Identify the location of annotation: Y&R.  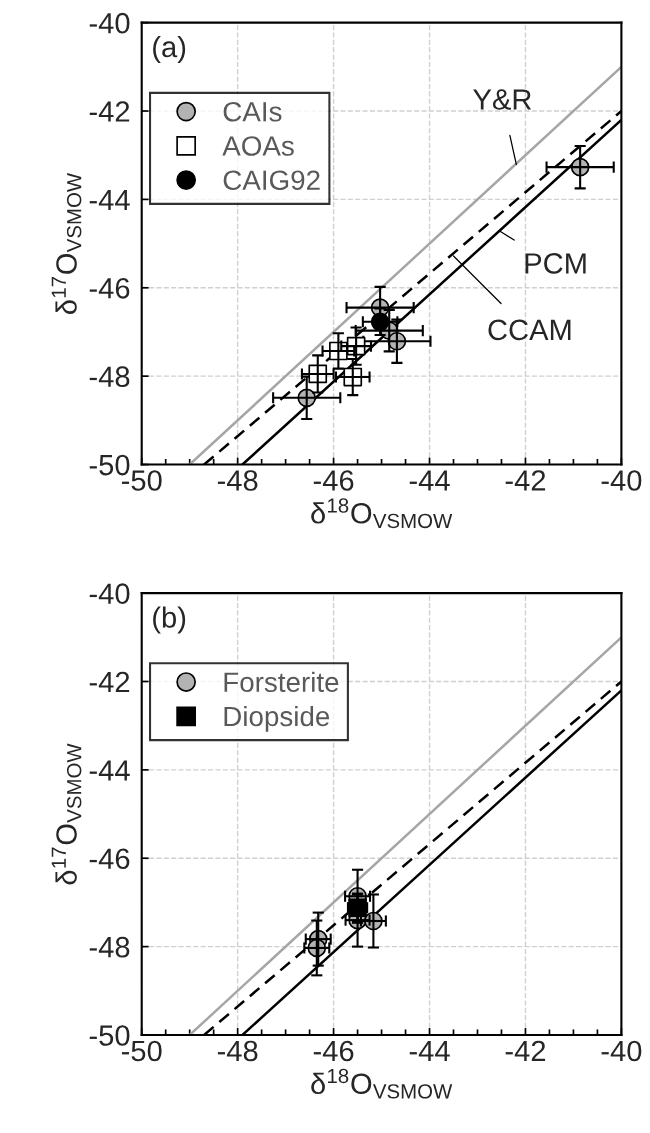
(502, 99).